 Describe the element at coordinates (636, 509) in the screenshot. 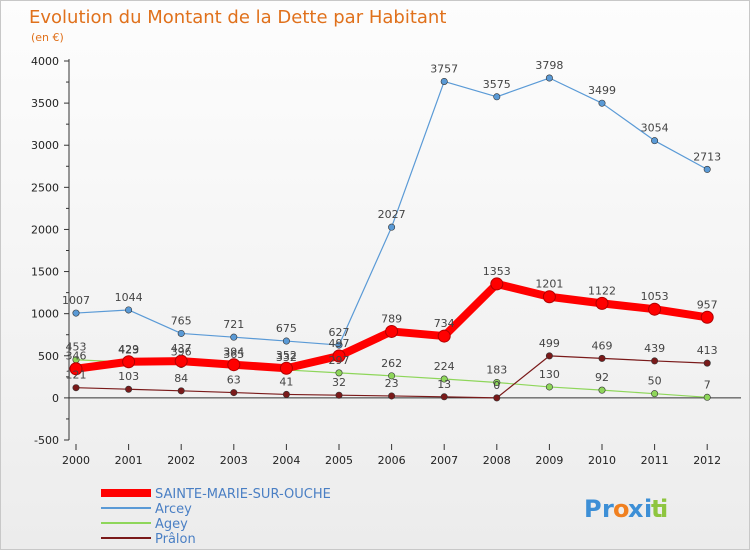

I see `logo-letter: x` at that location.